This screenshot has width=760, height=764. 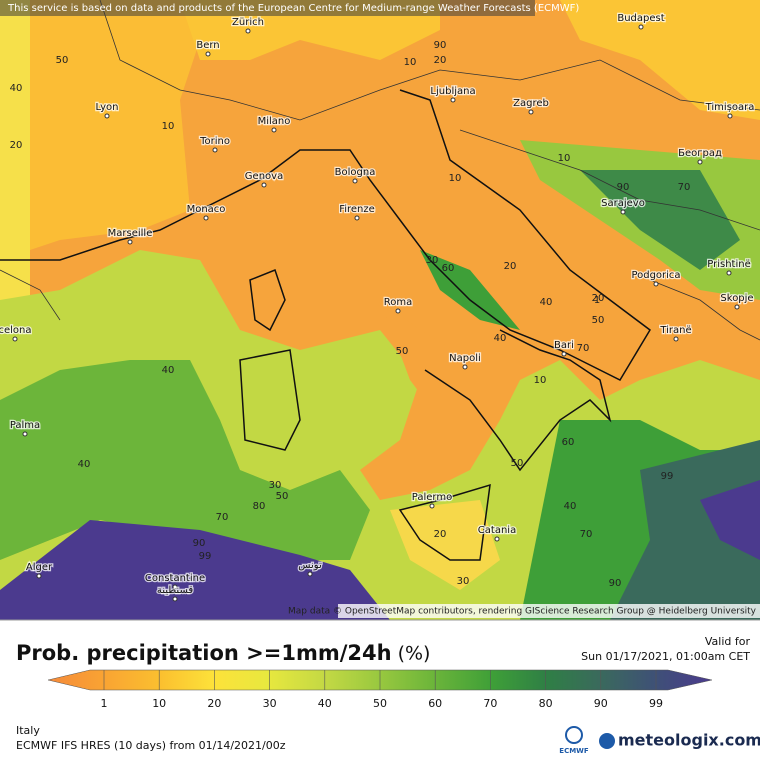 I want to click on legend-title: Prob. precipitation >=1mm/24h, so click(x=204, y=653).